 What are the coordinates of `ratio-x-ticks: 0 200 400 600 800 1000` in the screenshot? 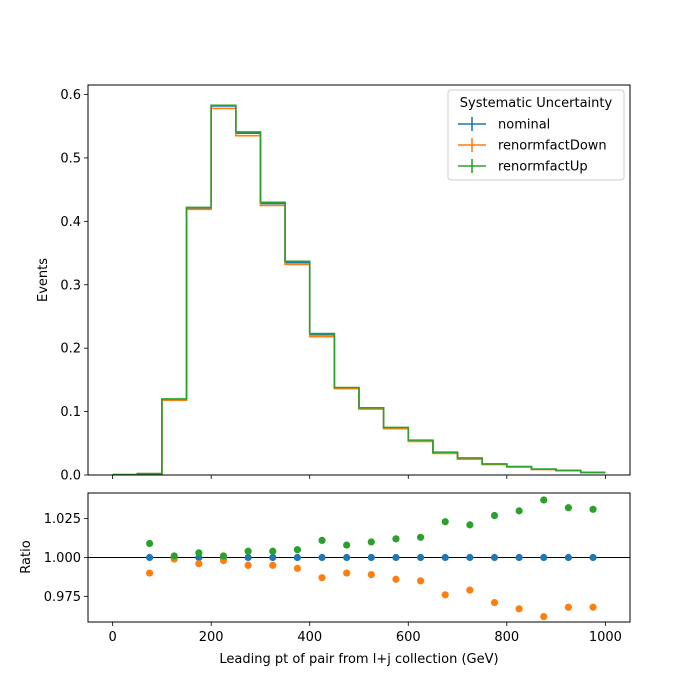 It's located at (365, 633).